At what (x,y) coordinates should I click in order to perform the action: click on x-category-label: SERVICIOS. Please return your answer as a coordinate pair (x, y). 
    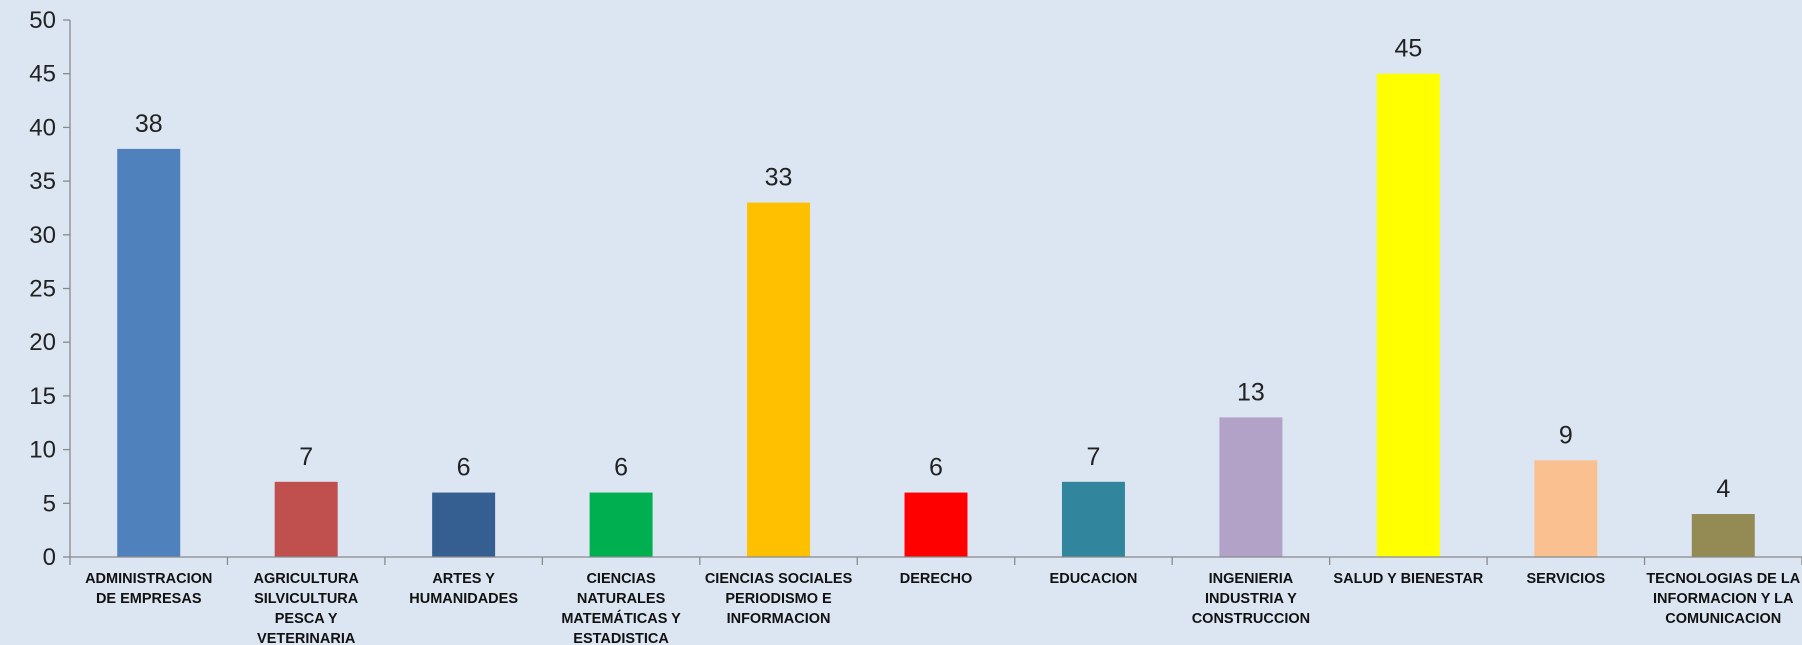
    Looking at the image, I should click on (1565, 579).